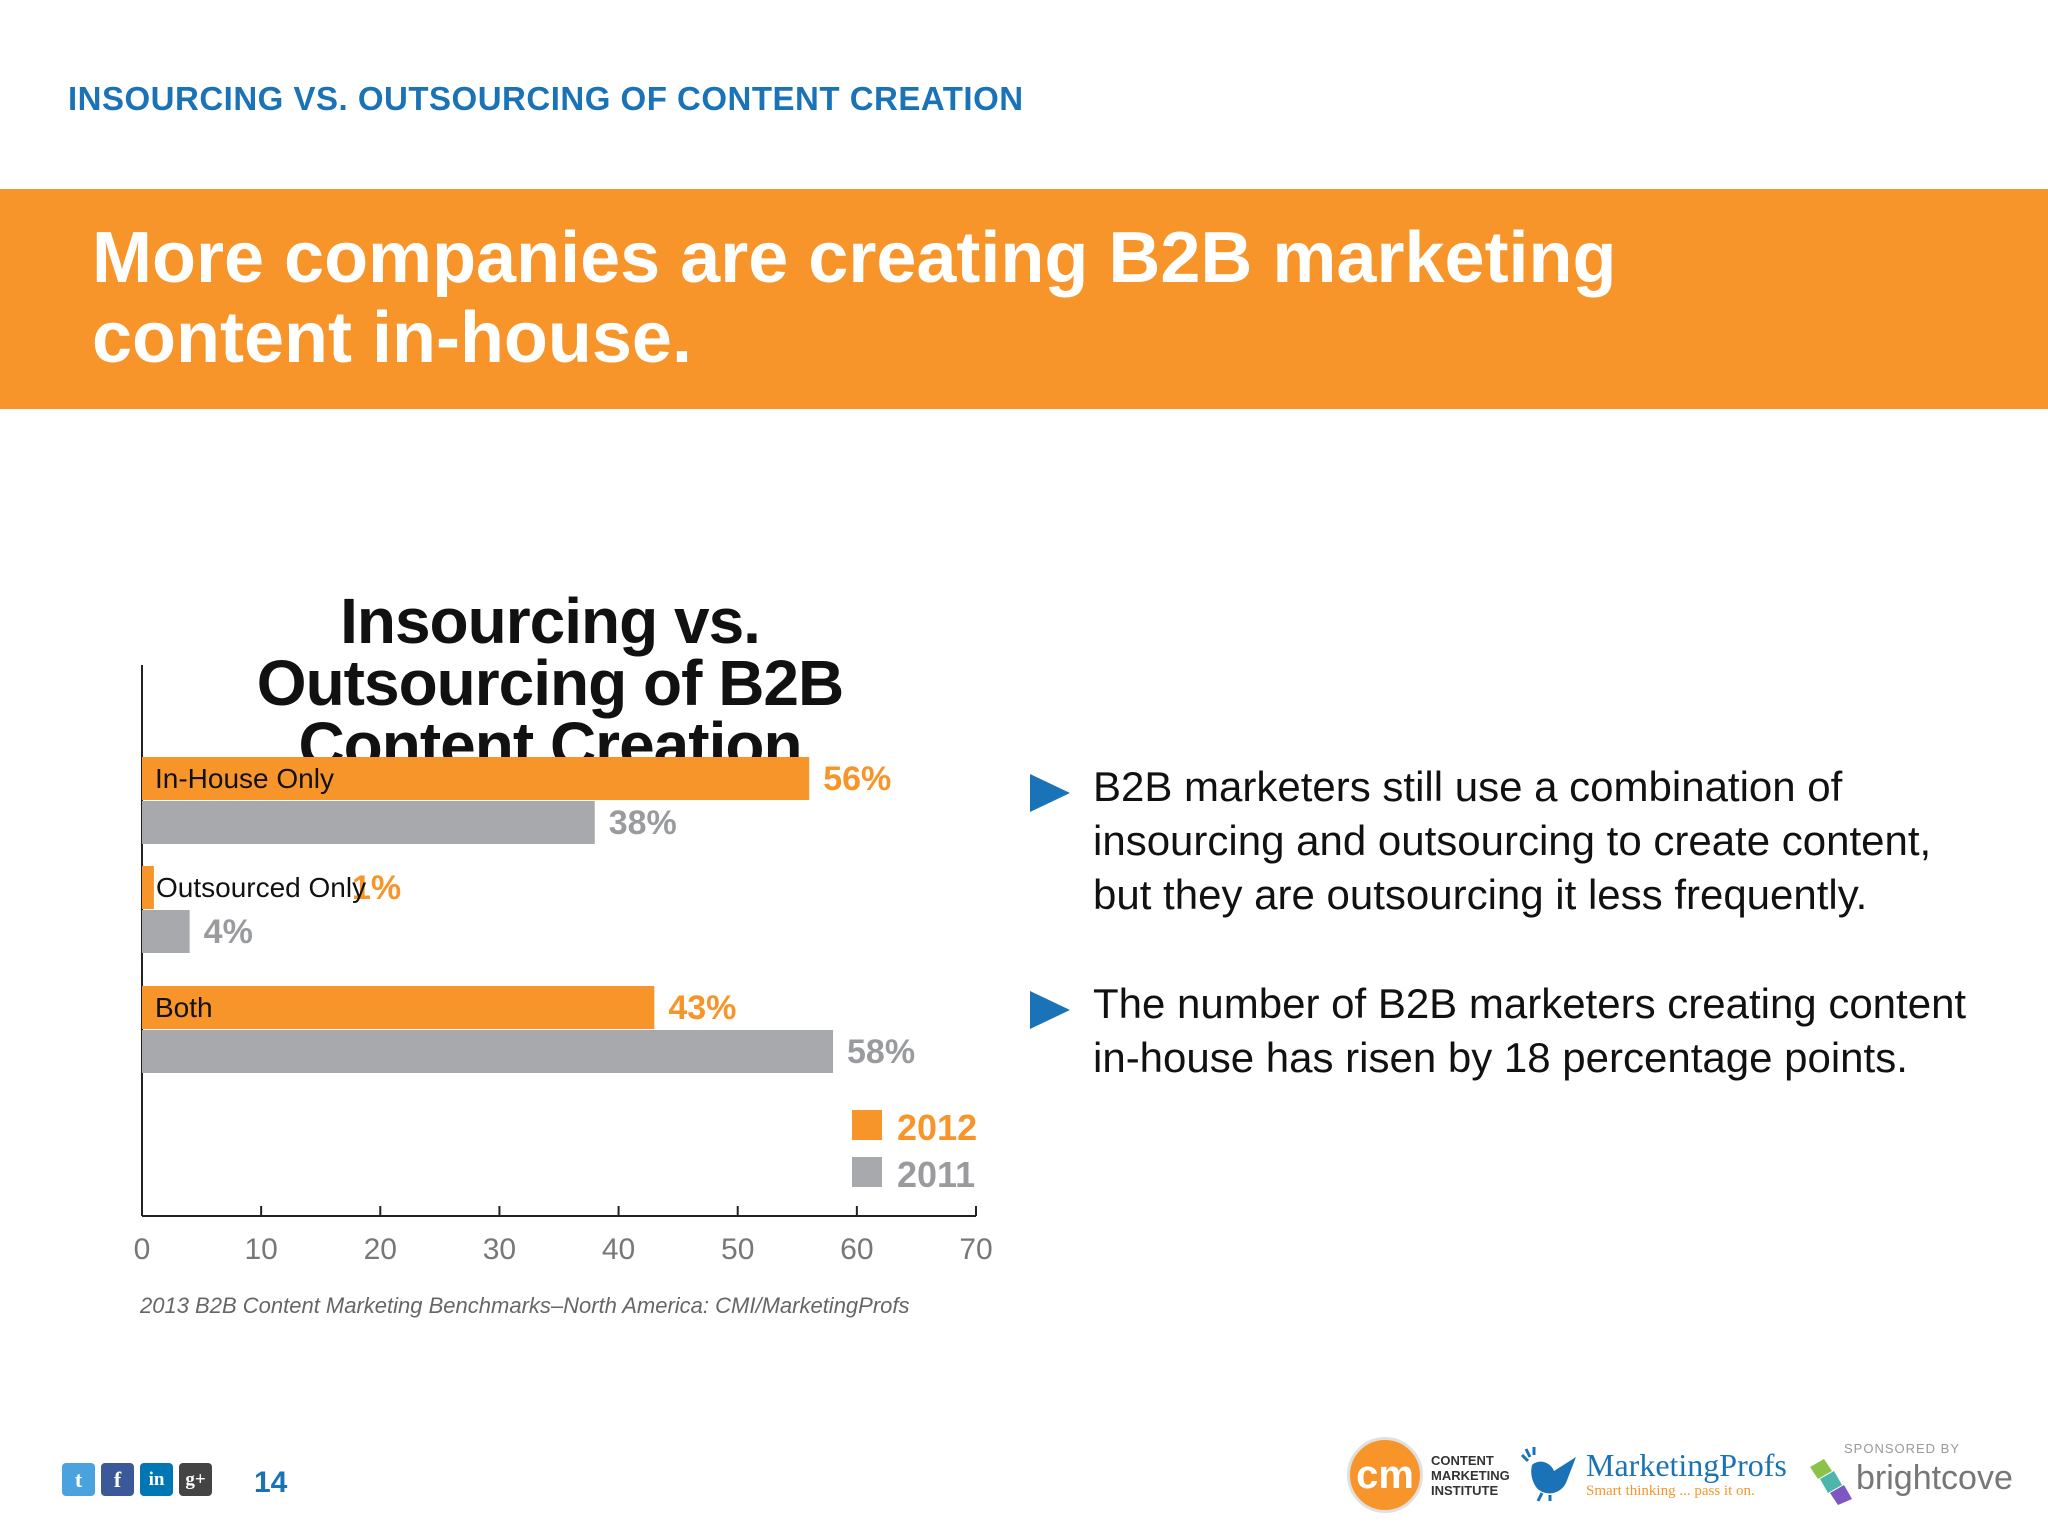 Image resolution: width=2048 pixels, height=1536 pixels. What do you see at coordinates (117, 1479) in the screenshot?
I see `facebook-icon: f` at bounding box center [117, 1479].